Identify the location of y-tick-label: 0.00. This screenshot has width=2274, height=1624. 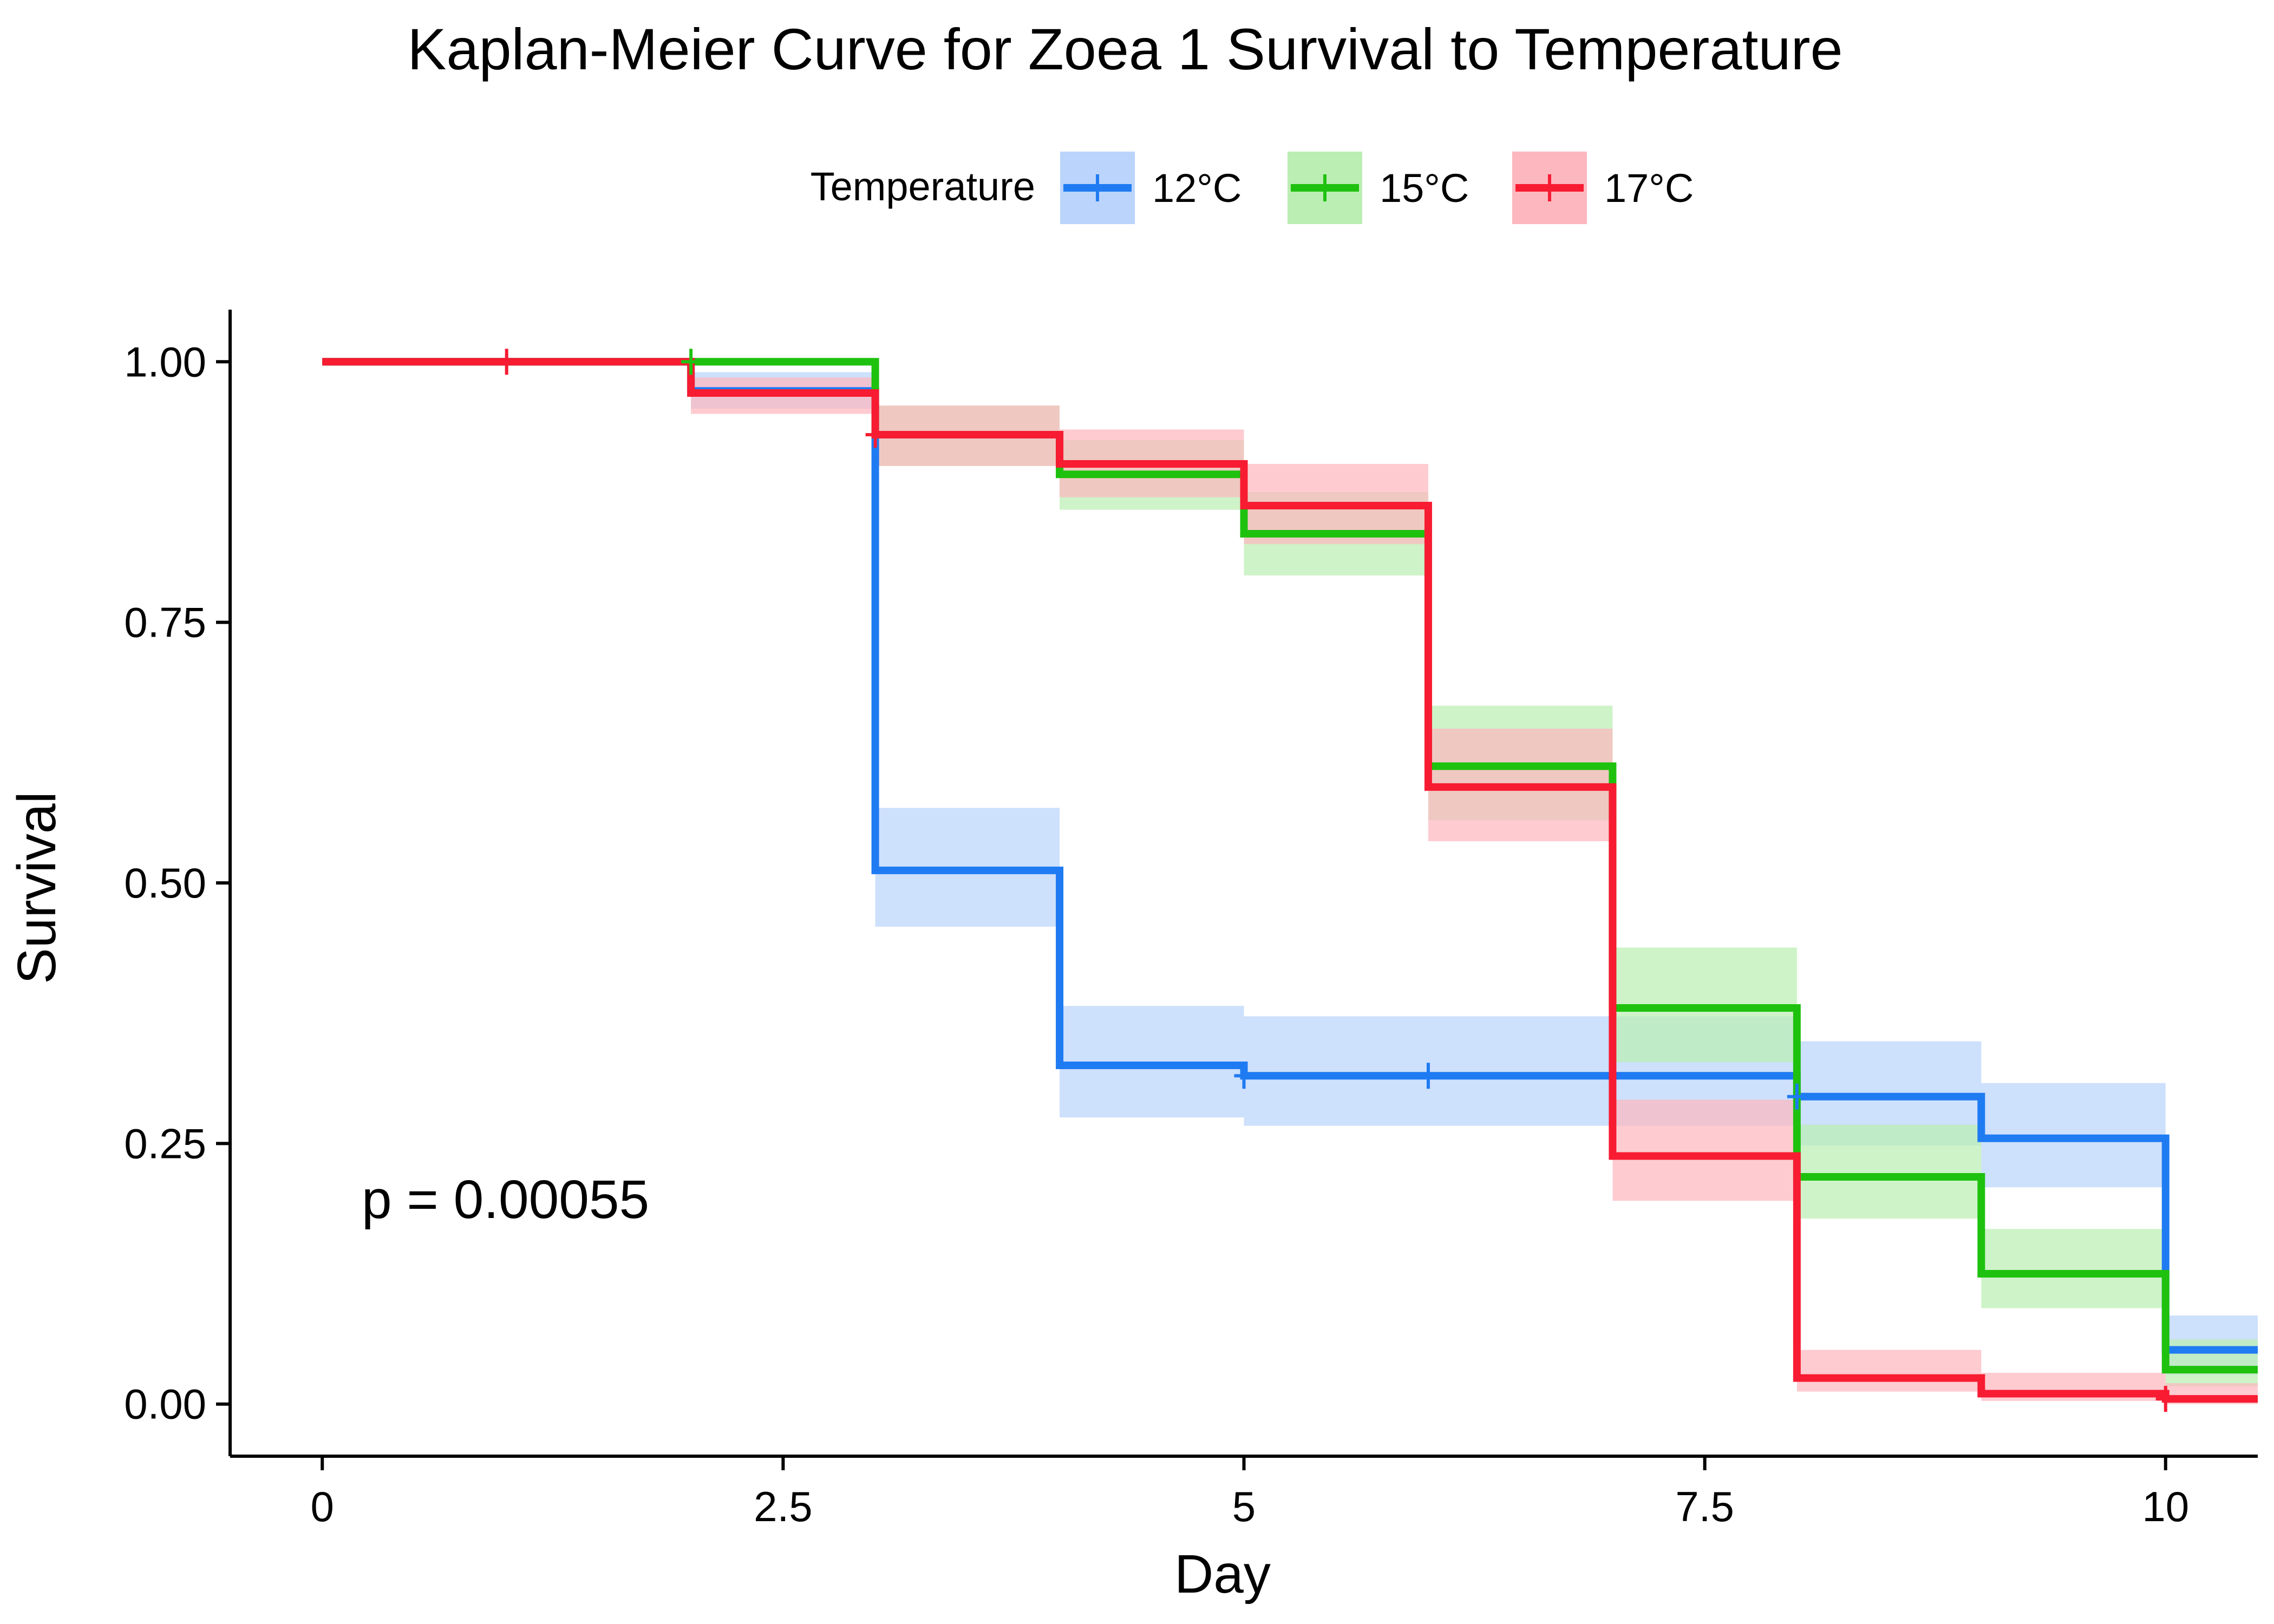
(165, 1404).